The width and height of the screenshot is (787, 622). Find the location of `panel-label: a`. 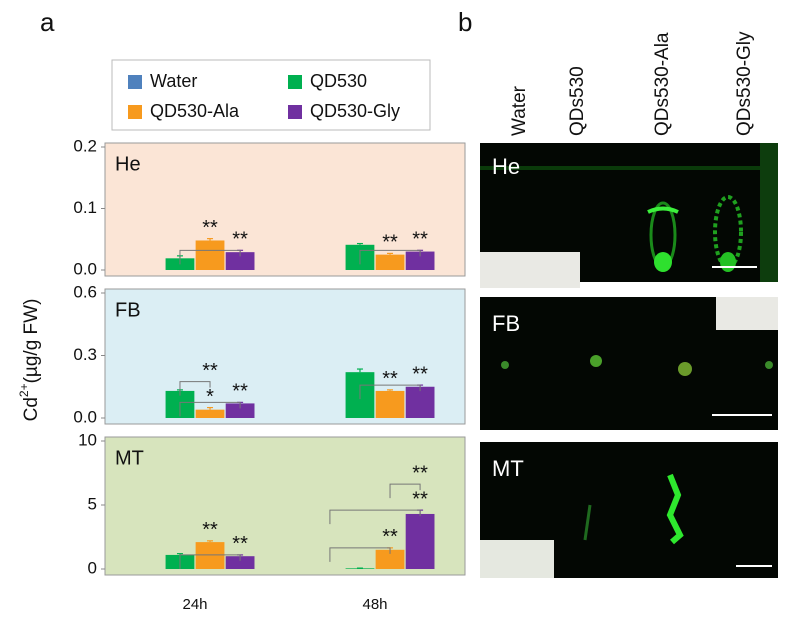

panel-label: a is located at coordinates (47, 22).